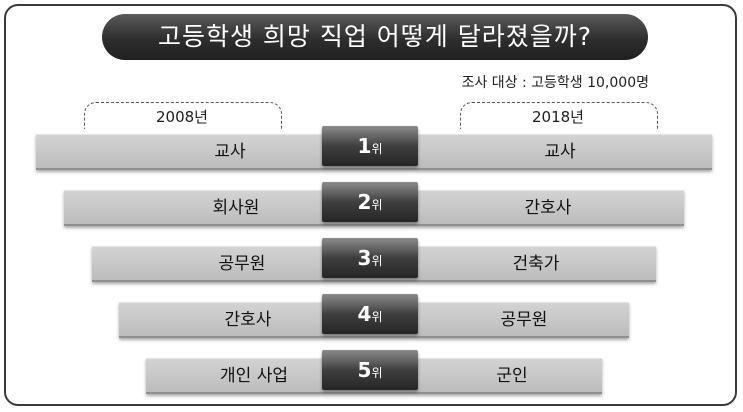 Image resolution: width=743 pixels, height=412 pixels. Describe the element at coordinates (555, 83) in the screenshot. I see `survey-note: 조사 대상 : 고등학생 10,000명` at that location.